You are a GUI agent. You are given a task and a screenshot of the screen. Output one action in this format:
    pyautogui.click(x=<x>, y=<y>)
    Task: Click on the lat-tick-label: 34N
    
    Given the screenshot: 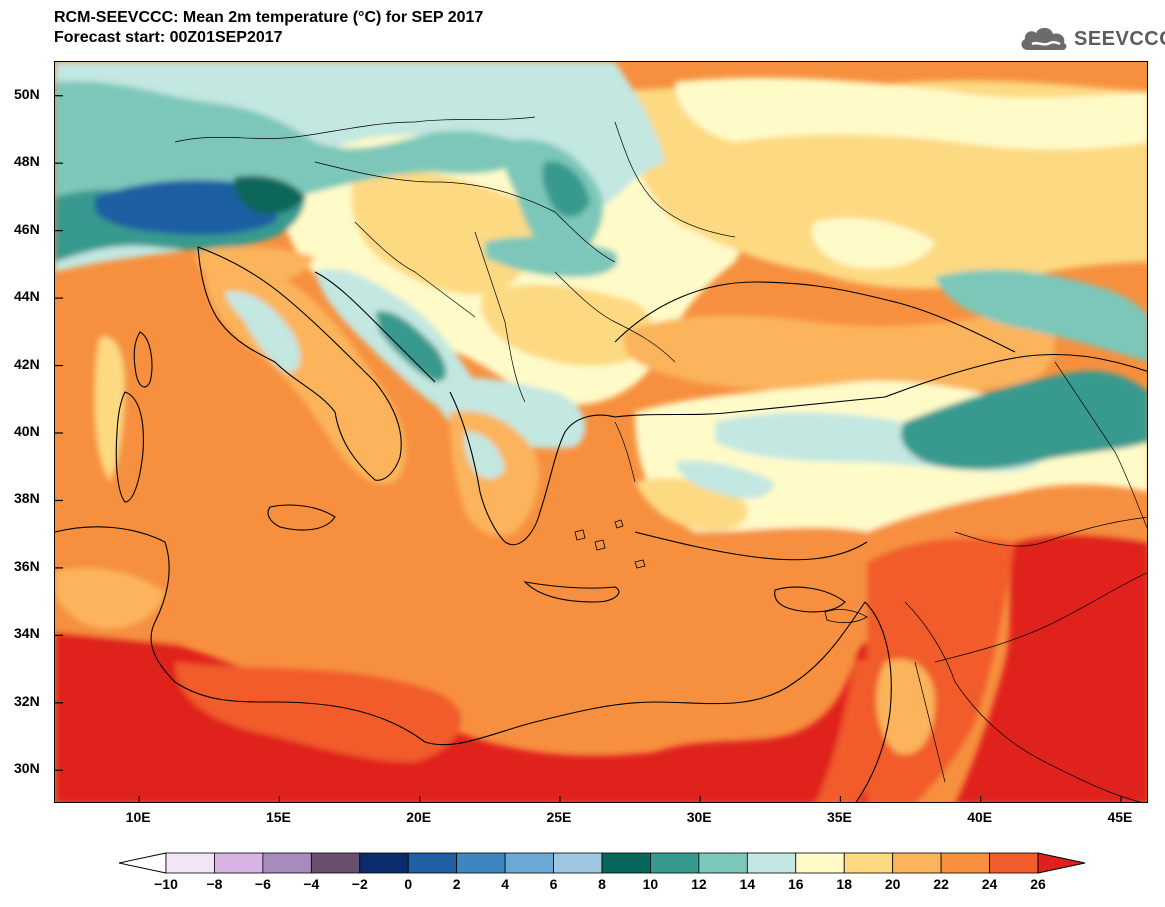 What is the action you would take?
    pyautogui.click(x=27, y=633)
    